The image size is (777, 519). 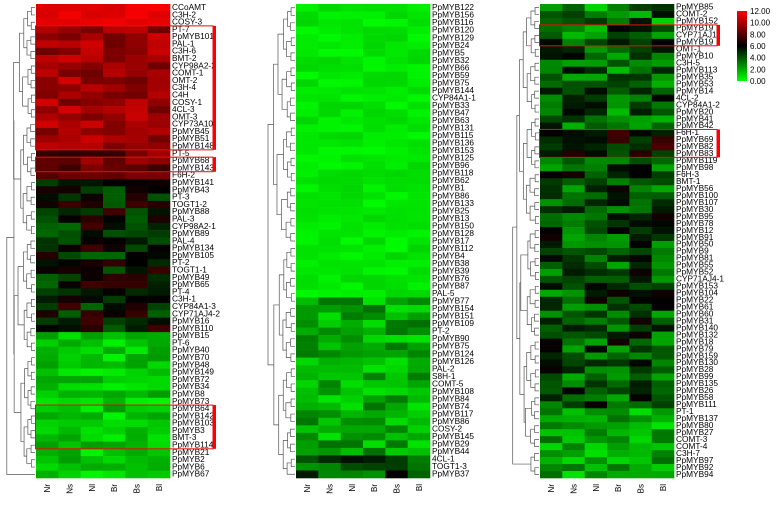 I want to click on column-label: Ns, so click(x=574, y=489).